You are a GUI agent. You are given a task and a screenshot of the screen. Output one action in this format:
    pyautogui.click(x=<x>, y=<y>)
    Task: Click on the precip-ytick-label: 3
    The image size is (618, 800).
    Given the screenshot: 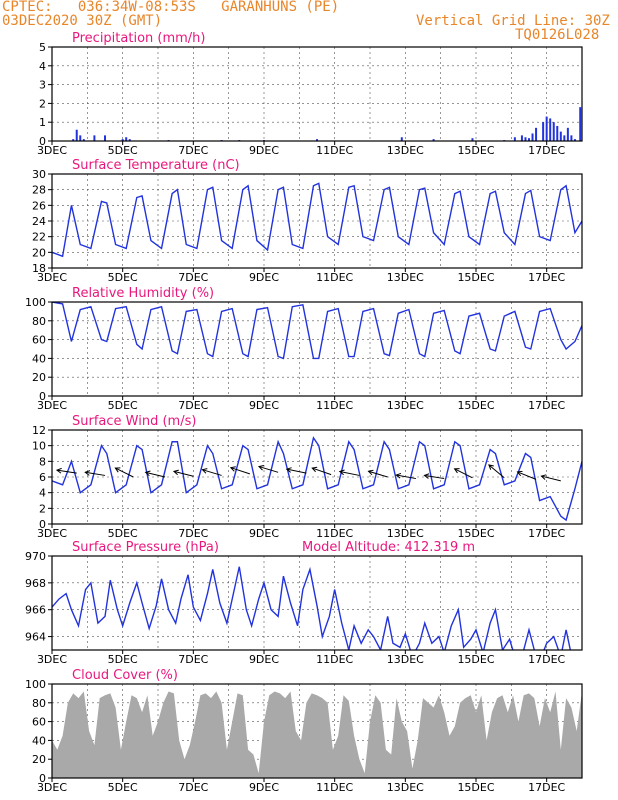 What is the action you would take?
    pyautogui.click(x=42, y=85)
    